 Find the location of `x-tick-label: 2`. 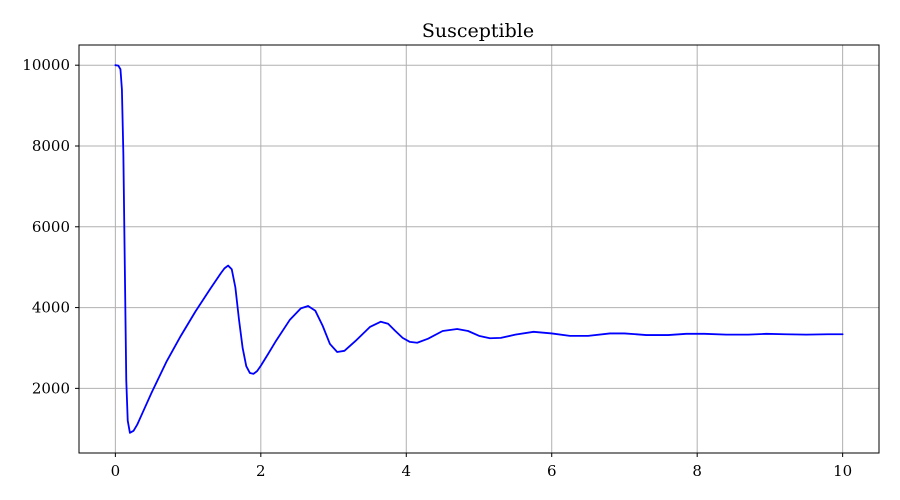

x-tick-label: 2 is located at coordinates (261, 471).